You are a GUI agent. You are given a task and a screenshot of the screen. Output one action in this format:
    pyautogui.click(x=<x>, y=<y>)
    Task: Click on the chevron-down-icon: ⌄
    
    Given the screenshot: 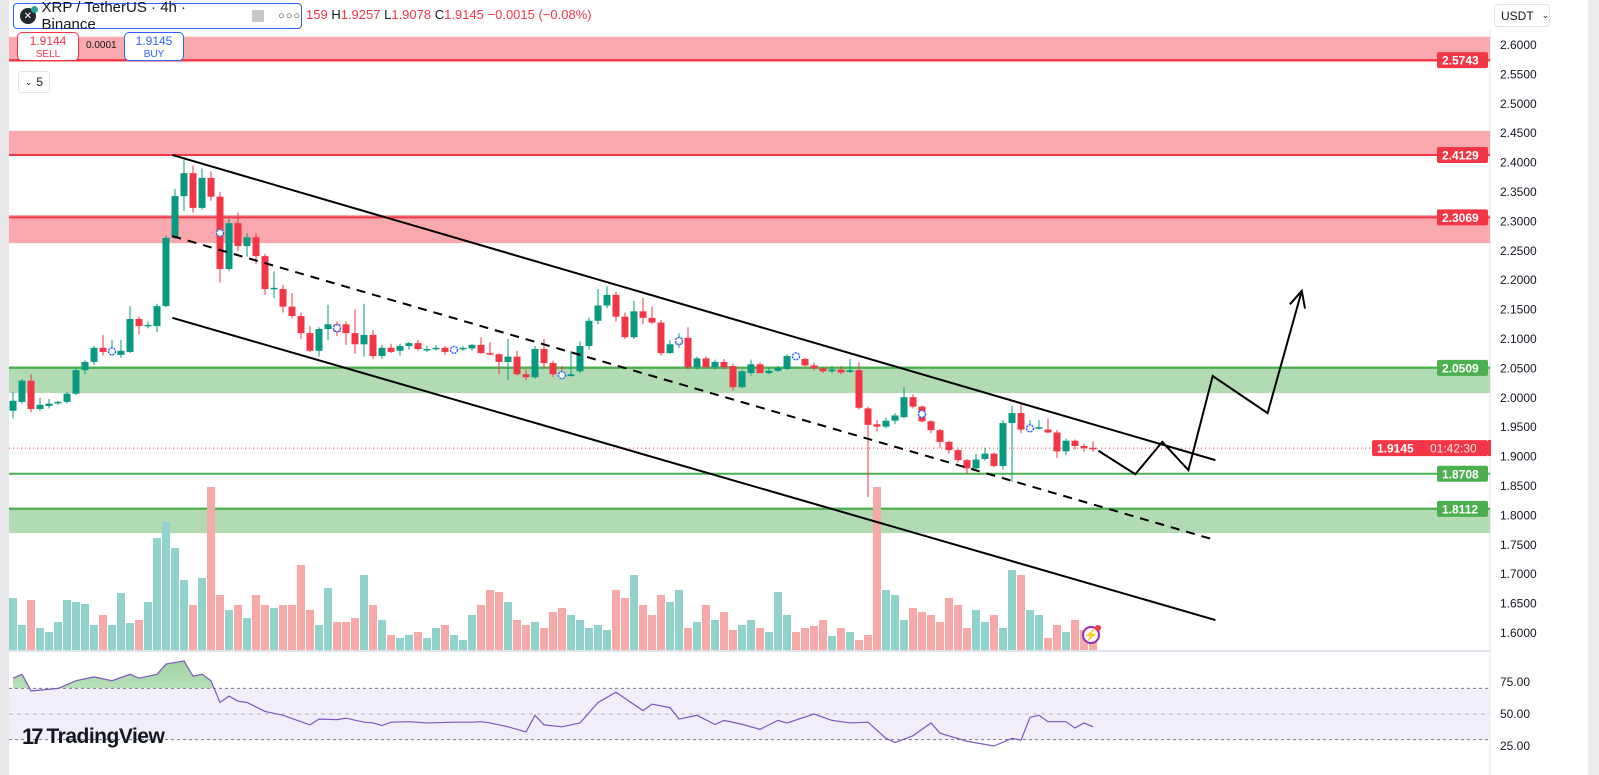 What is the action you would take?
    pyautogui.click(x=1545, y=15)
    